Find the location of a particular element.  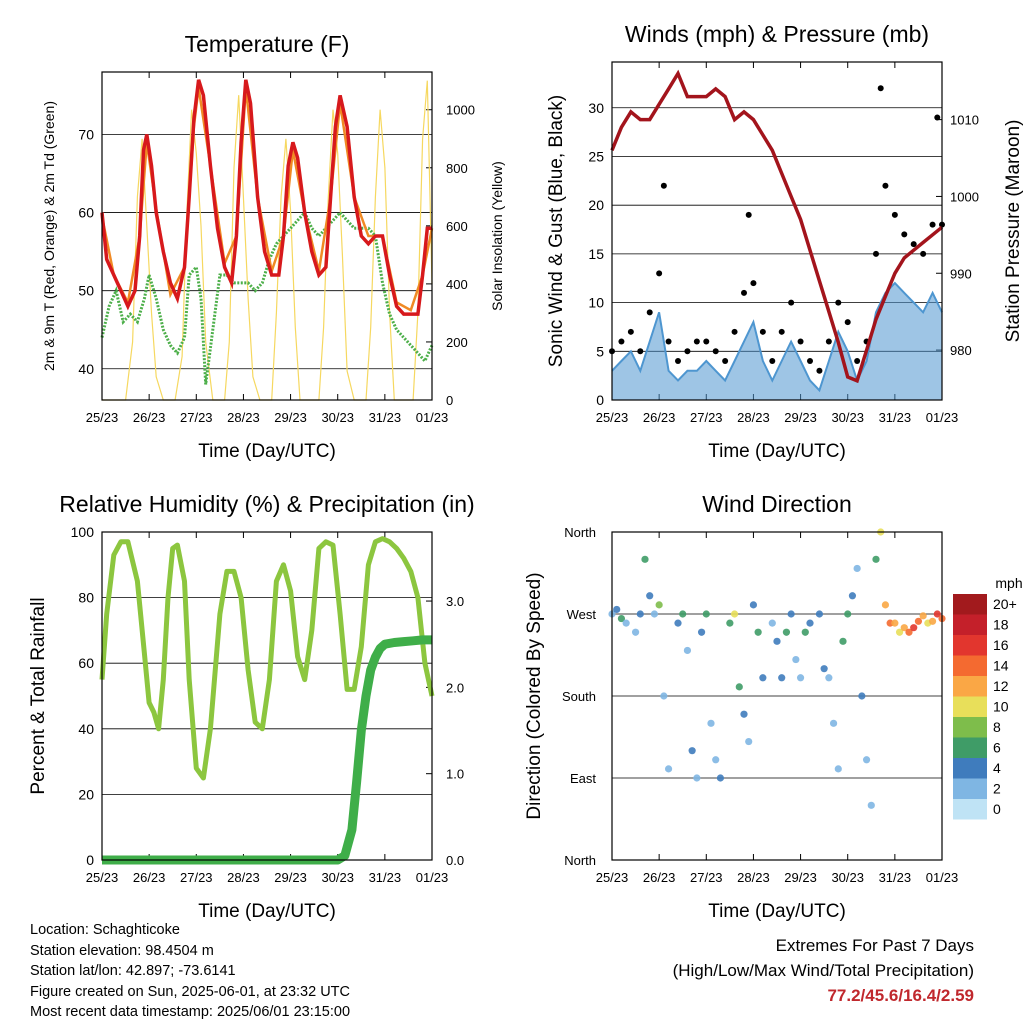

y-tick-label: 70 is located at coordinates (86, 134).